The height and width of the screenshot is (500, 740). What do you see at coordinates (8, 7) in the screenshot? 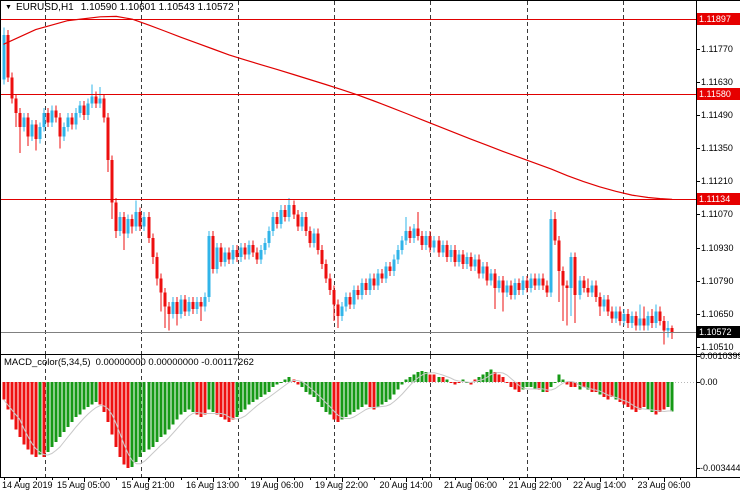
I see `symbol-dropdown-icon: ▼` at bounding box center [8, 7].